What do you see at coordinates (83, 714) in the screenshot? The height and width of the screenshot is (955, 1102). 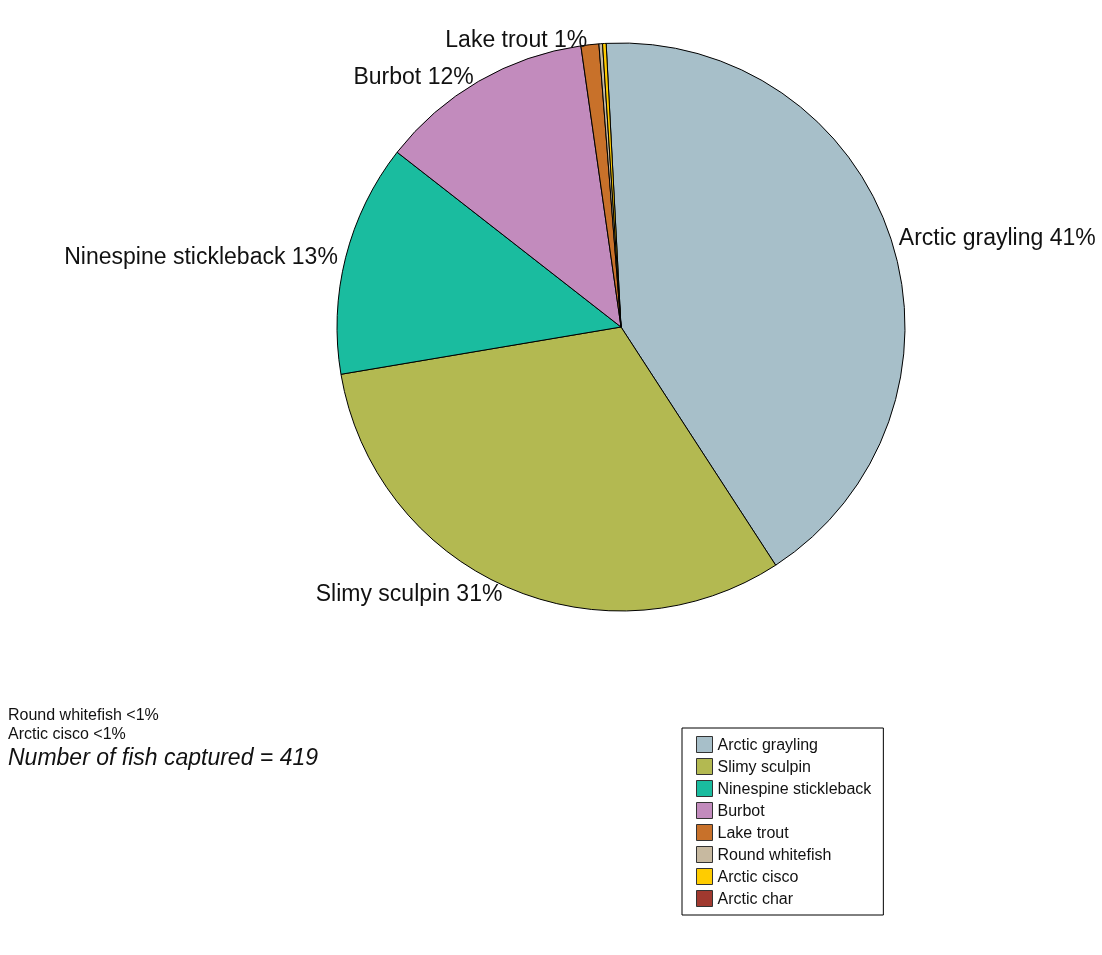 I see `text: Round whitefish <1%` at bounding box center [83, 714].